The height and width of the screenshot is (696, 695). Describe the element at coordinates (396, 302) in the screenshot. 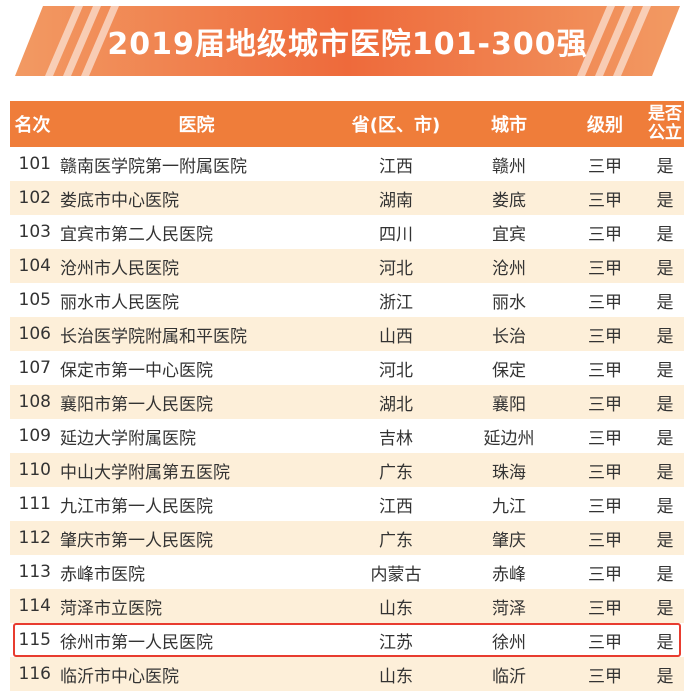

I see `cell-province: 浙江` at that location.